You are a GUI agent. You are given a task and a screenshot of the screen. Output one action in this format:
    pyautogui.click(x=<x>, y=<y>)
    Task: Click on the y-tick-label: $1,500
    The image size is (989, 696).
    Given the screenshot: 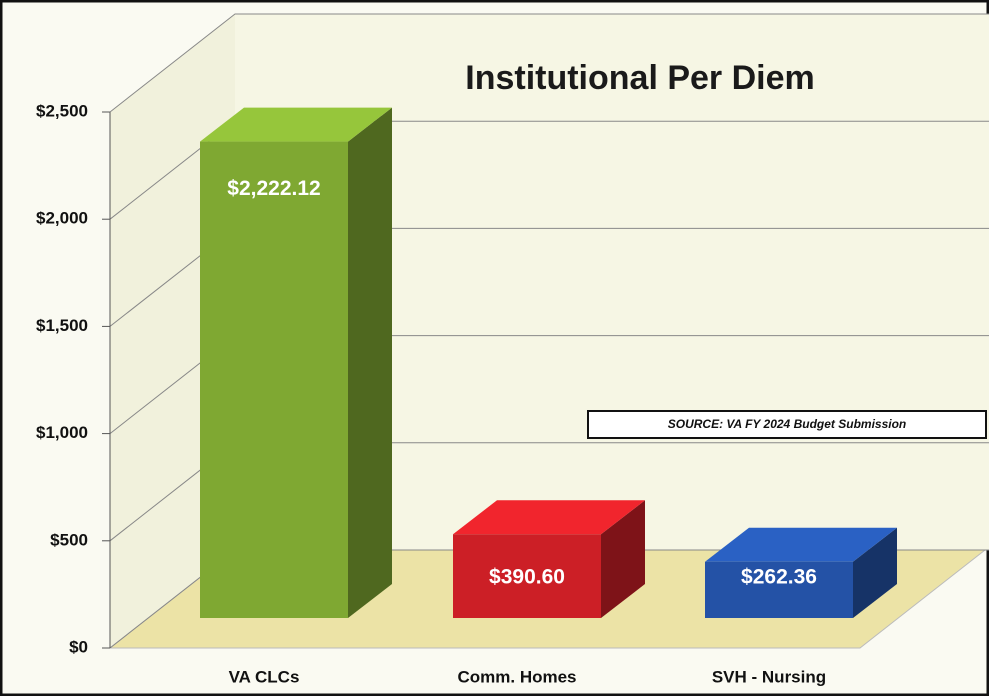 What is the action you would take?
    pyautogui.click(x=62, y=325)
    